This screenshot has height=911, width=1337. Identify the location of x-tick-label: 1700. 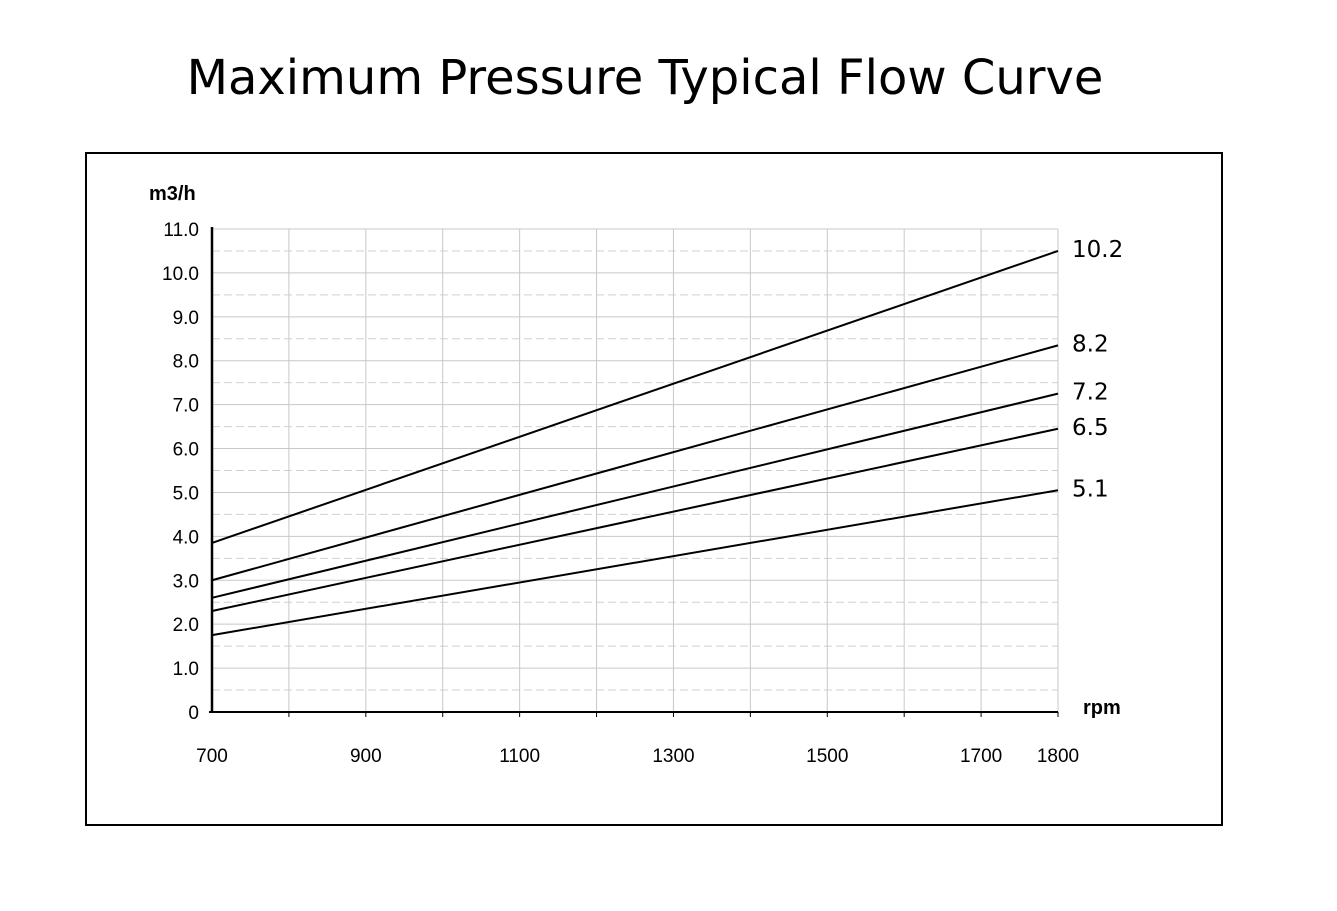
(981, 756).